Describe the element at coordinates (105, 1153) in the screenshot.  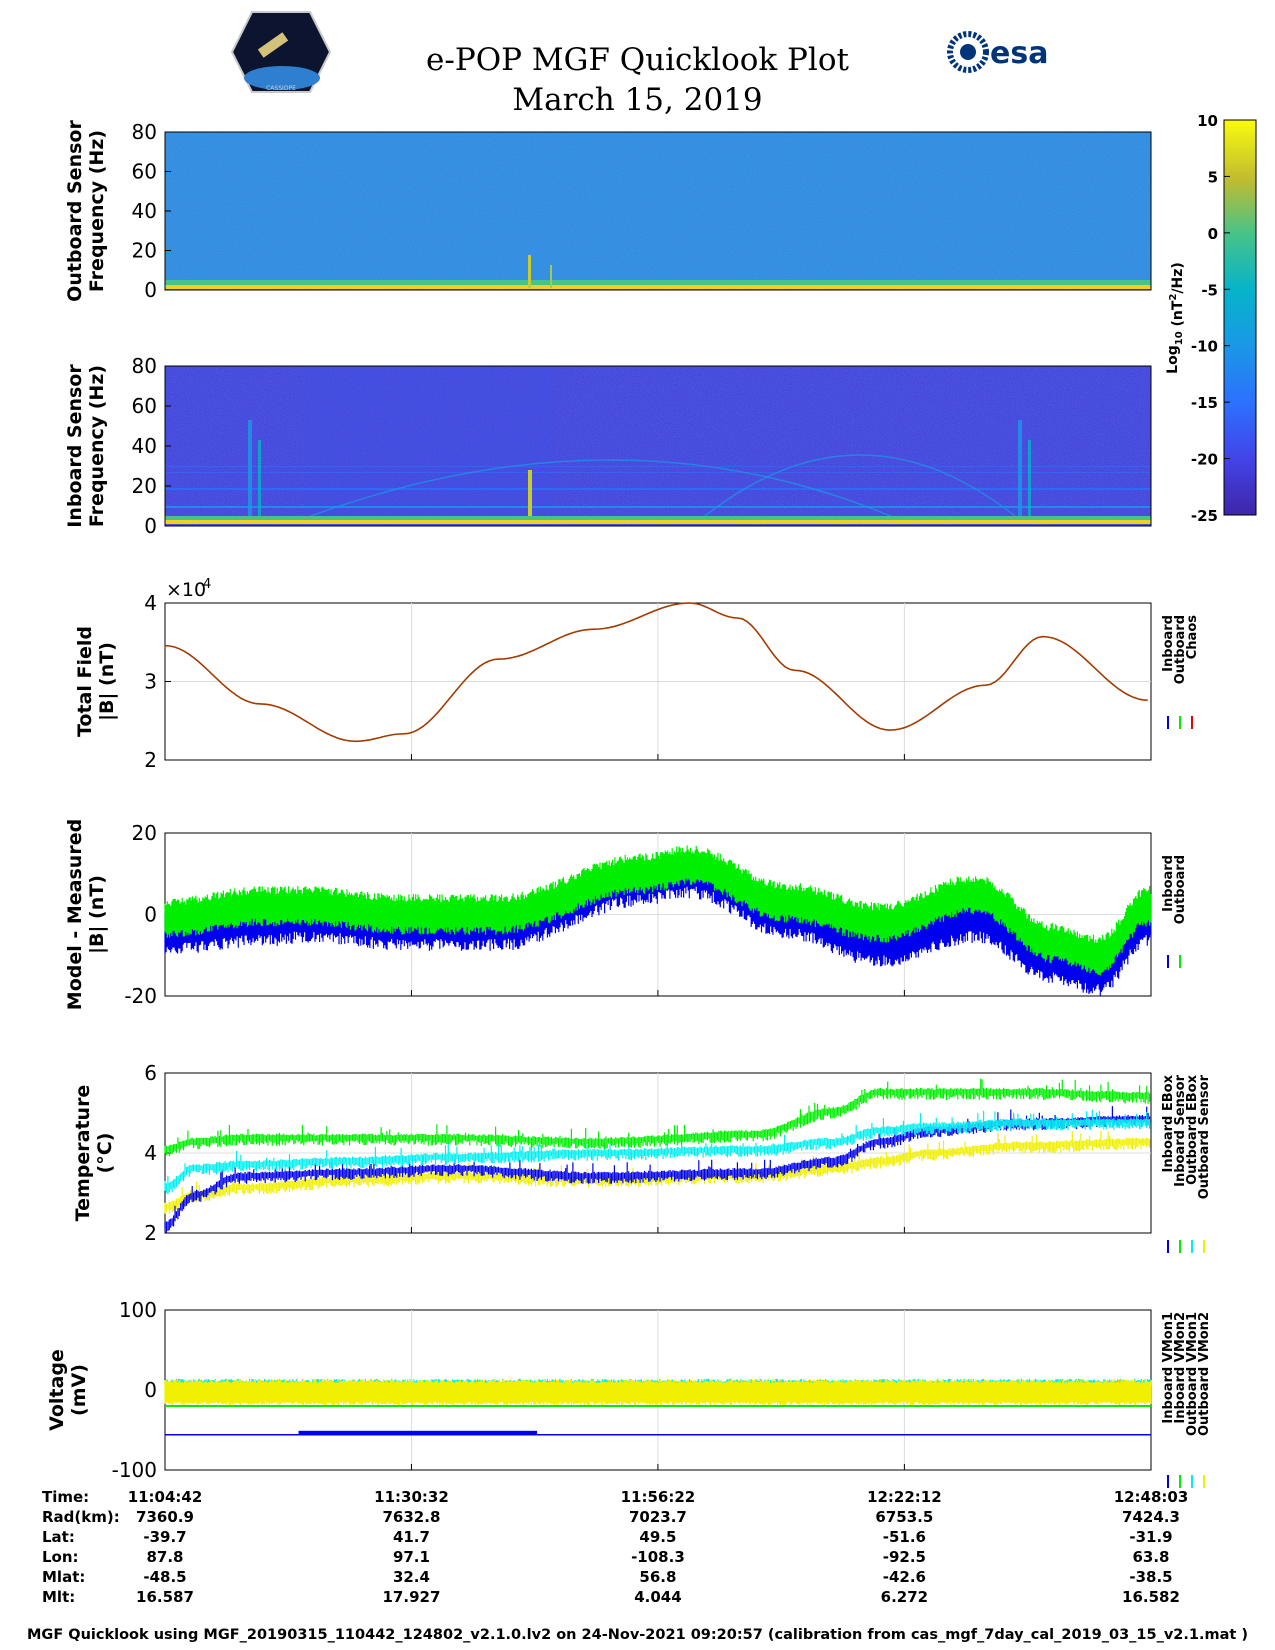
I see `temperature-ylabel-line: (°C)` at that location.